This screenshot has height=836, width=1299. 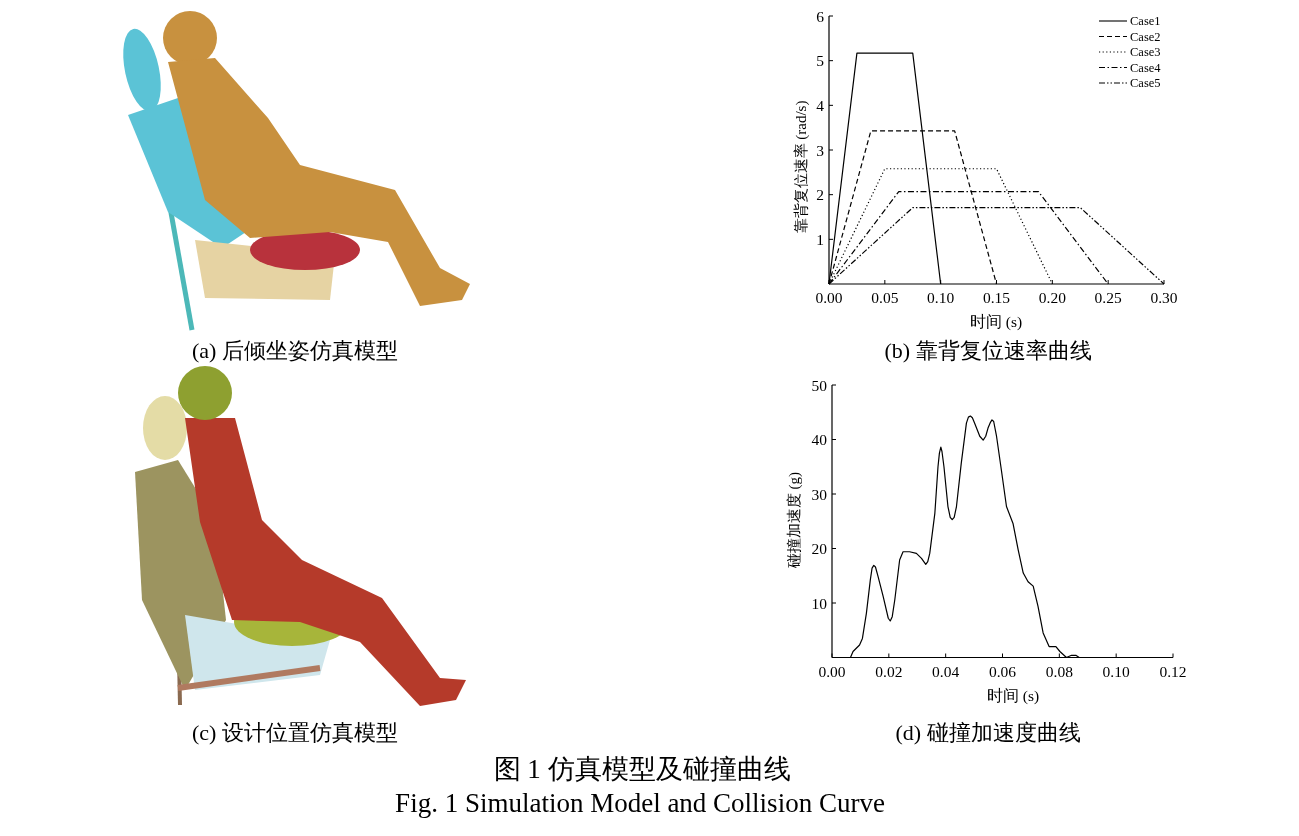 I want to click on y-tick-label: 5, so click(x=820, y=61).